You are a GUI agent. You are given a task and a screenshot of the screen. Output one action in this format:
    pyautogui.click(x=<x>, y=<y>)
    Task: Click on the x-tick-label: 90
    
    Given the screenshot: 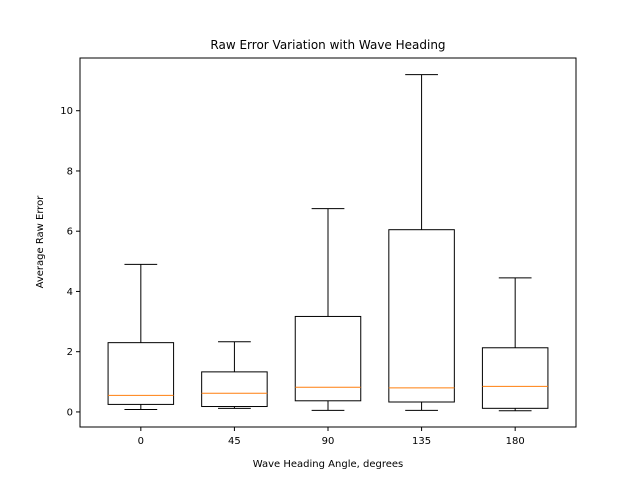 What is the action you would take?
    pyautogui.click(x=328, y=441)
    